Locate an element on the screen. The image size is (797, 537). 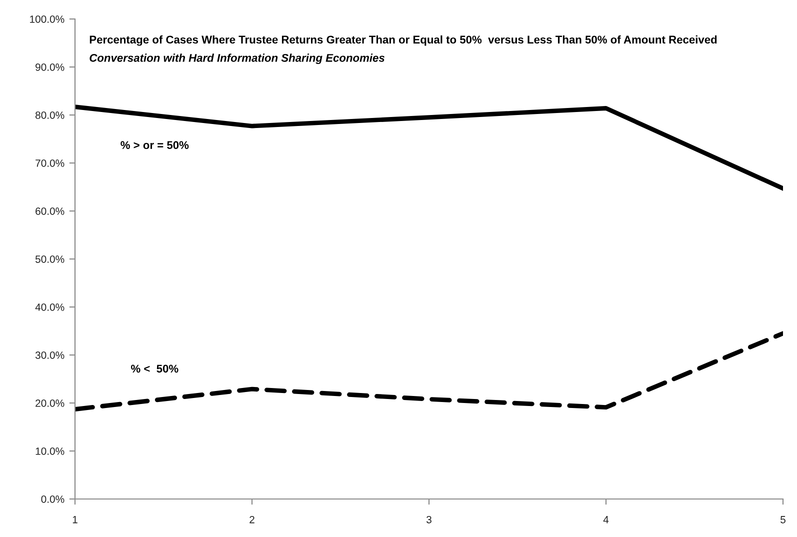
y-tick-label: 20.0% is located at coordinates (50, 403).